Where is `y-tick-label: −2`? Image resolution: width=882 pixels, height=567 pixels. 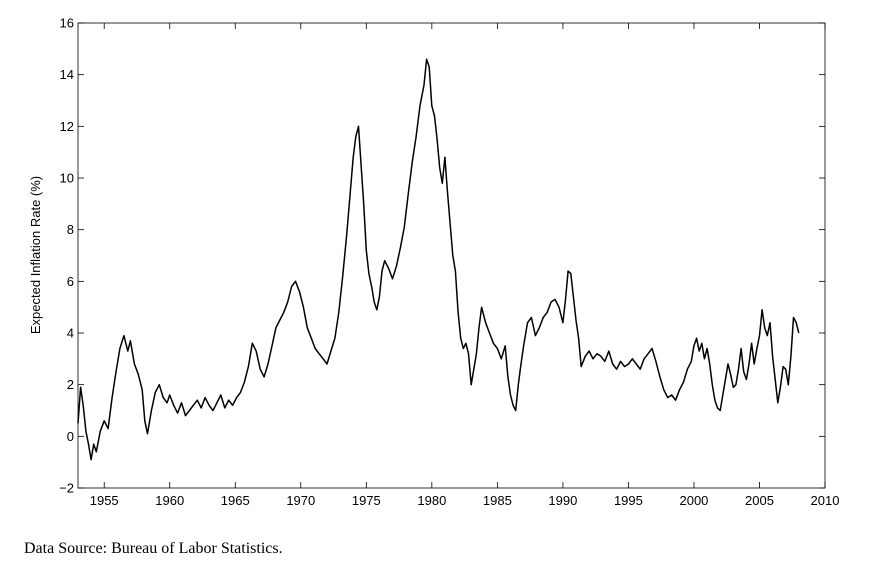
y-tick-label: −2 is located at coordinates (66, 488).